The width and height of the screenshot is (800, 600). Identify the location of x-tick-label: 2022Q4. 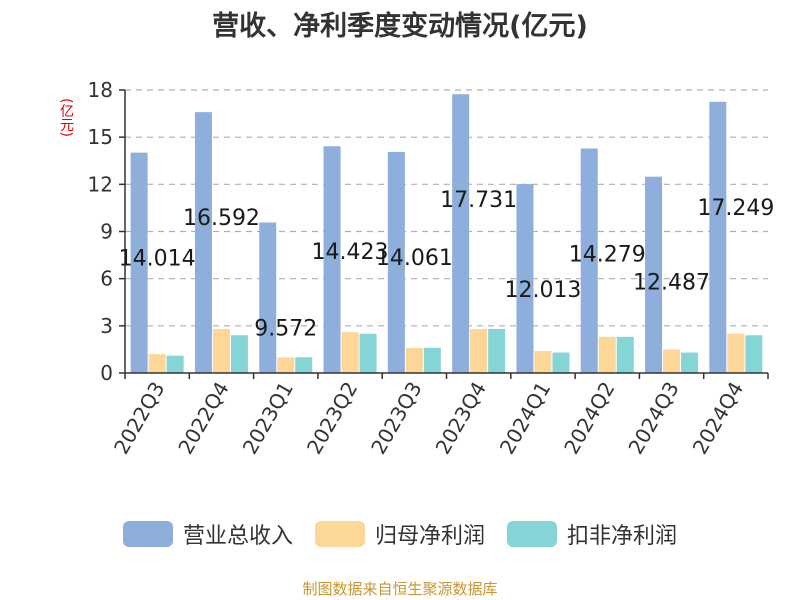
(203, 418).